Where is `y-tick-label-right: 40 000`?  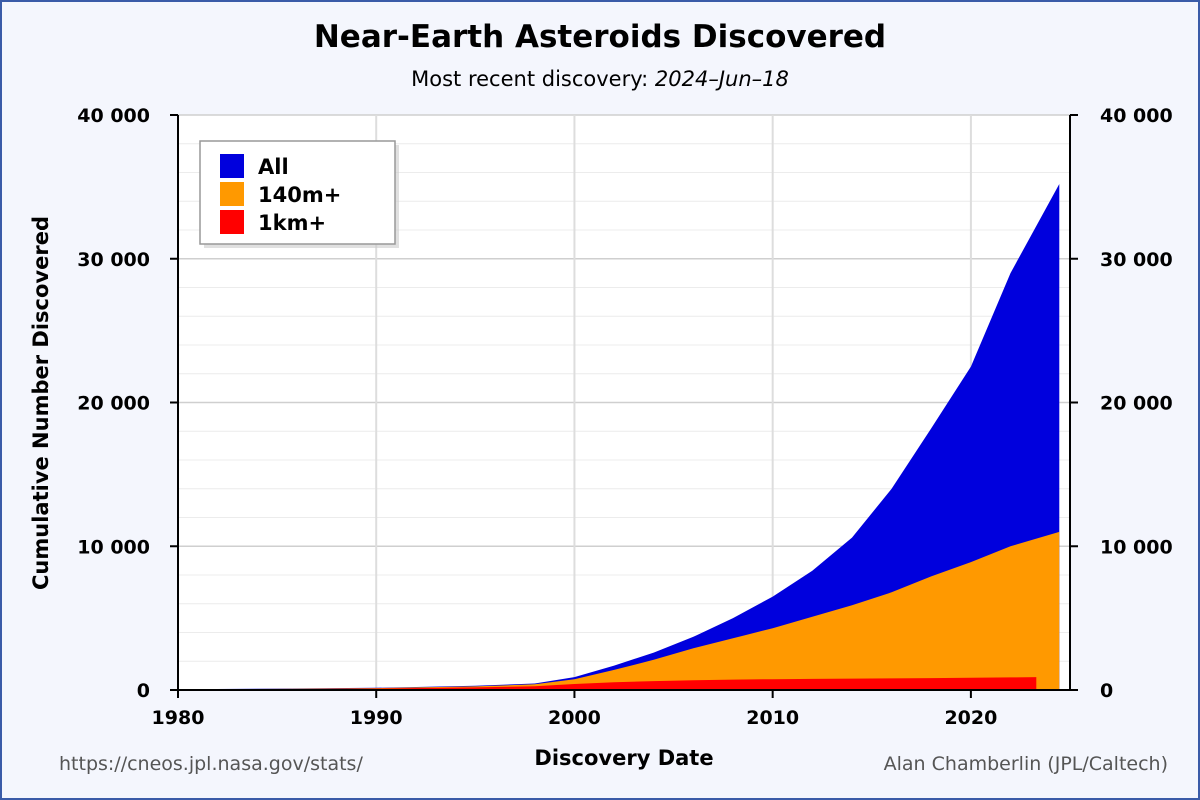 y-tick-label-right: 40 000 is located at coordinates (1136, 116).